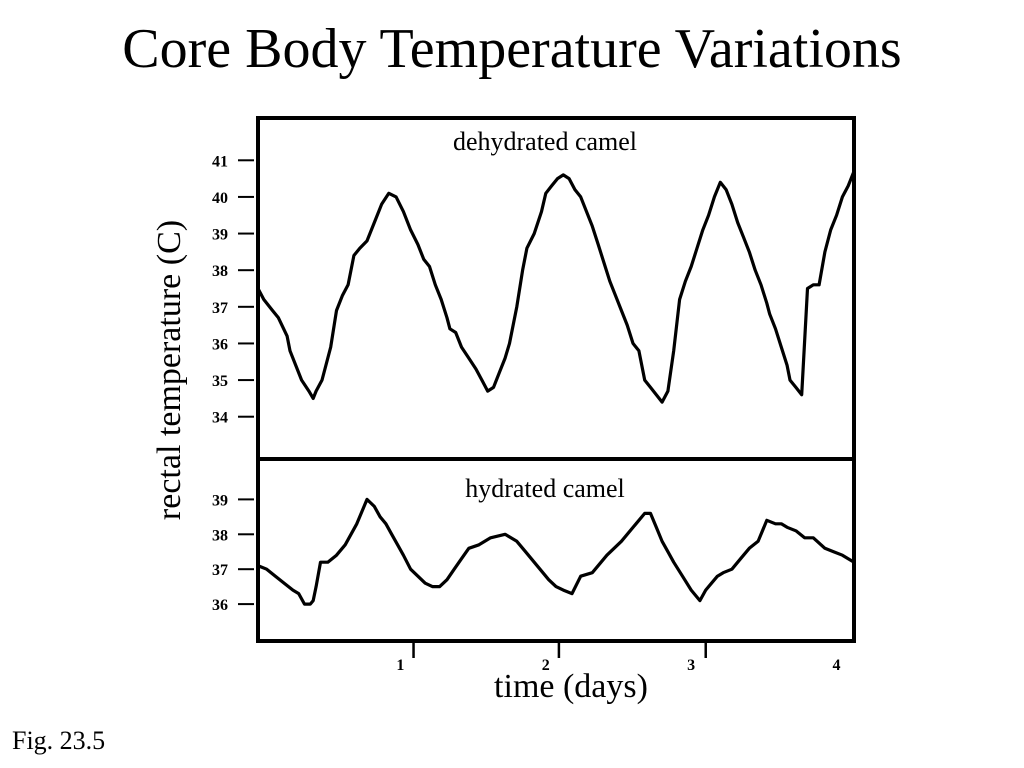 This screenshot has width=1024, height=768. What do you see at coordinates (220, 570) in the screenshot?
I see `y-tick-label-hydrated: 37` at bounding box center [220, 570].